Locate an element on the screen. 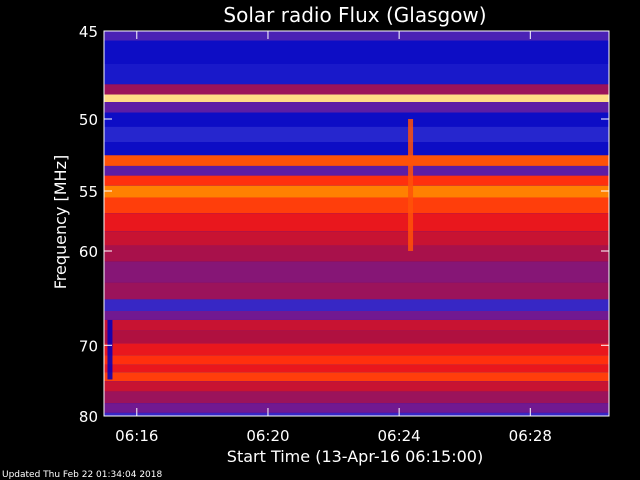 The height and width of the screenshot is (480, 640). x-axis-label: Start Time (13-Apr-16 06:15:00) is located at coordinates (355, 456).